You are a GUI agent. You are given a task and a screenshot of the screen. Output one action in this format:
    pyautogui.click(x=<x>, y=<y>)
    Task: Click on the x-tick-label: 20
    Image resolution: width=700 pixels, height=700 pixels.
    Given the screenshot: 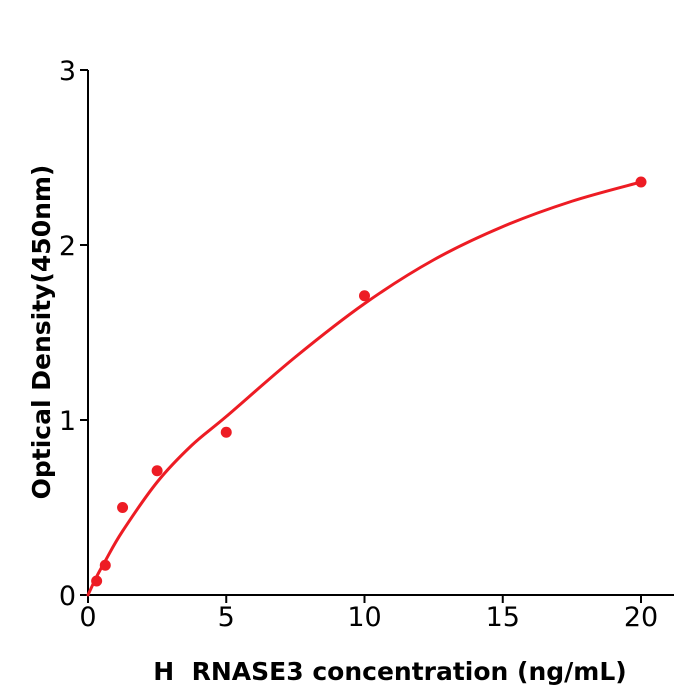 What is the action you would take?
    pyautogui.click(x=641, y=617)
    